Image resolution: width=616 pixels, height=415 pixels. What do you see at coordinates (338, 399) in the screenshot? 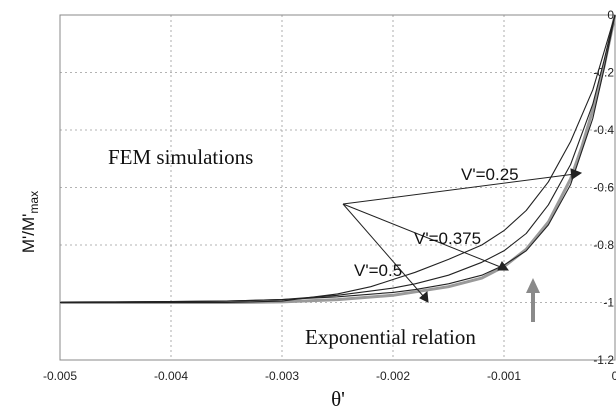
I see `x-axis-label: θ'` at bounding box center [338, 399].